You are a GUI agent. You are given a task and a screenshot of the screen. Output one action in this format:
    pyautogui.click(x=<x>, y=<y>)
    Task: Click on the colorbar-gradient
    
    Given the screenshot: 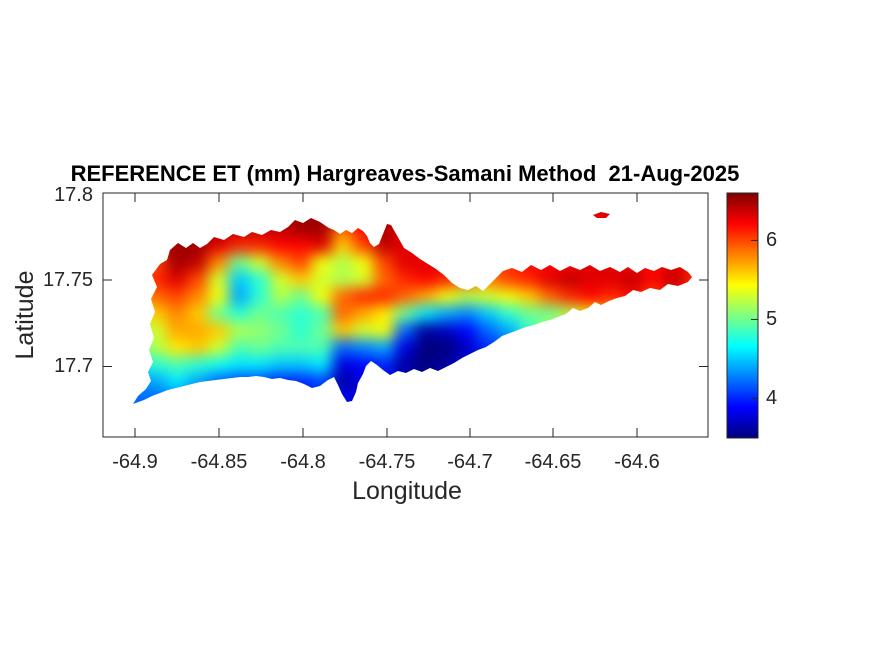 What is the action you would take?
    pyautogui.click(x=742, y=315)
    